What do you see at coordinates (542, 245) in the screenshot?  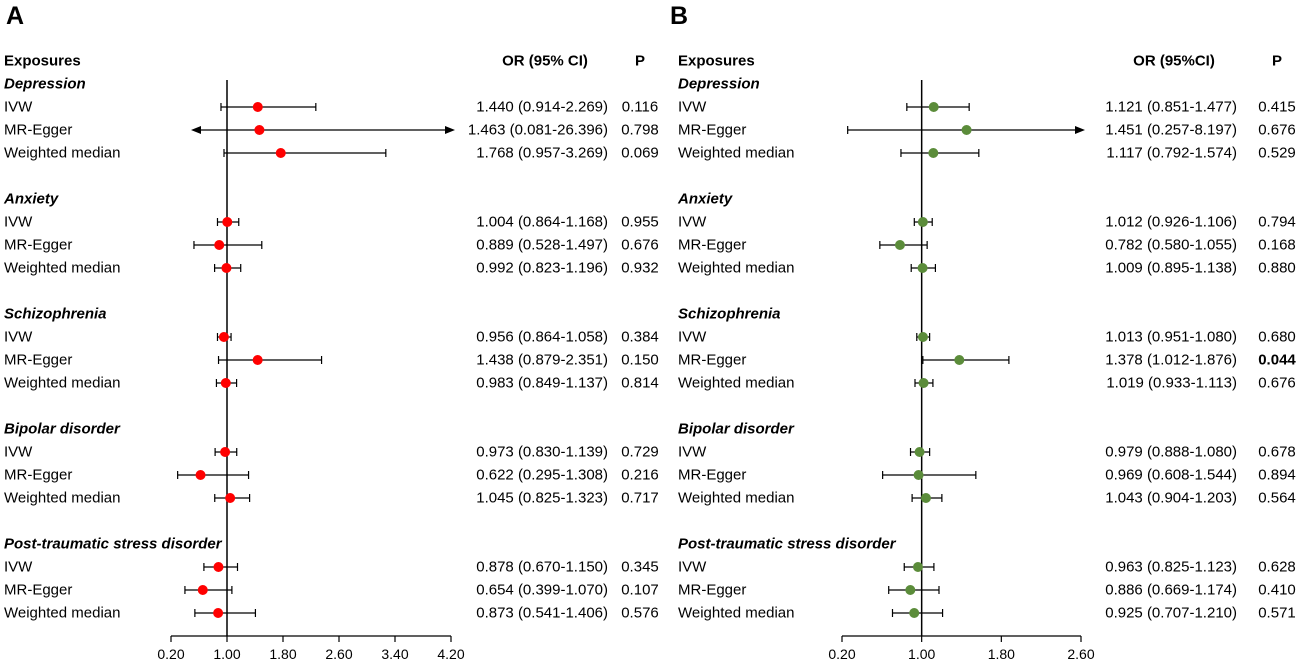 I see `or-ci-value: 0.889 (0.528-1.497)` at bounding box center [542, 245].